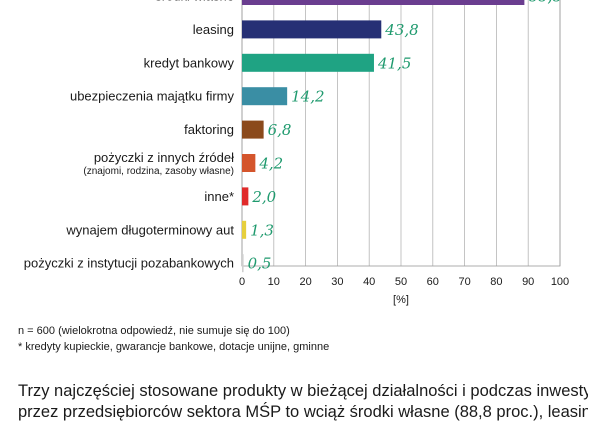 This screenshot has height=423, width=597. I want to click on x-axis-unit-label: [%], so click(401, 300).